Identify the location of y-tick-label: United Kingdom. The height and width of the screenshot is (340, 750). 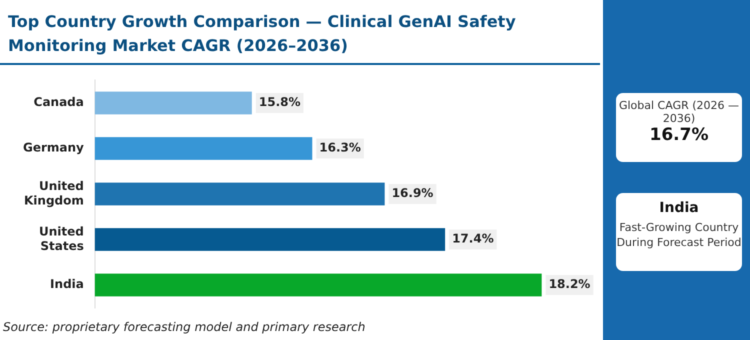
(54, 193).